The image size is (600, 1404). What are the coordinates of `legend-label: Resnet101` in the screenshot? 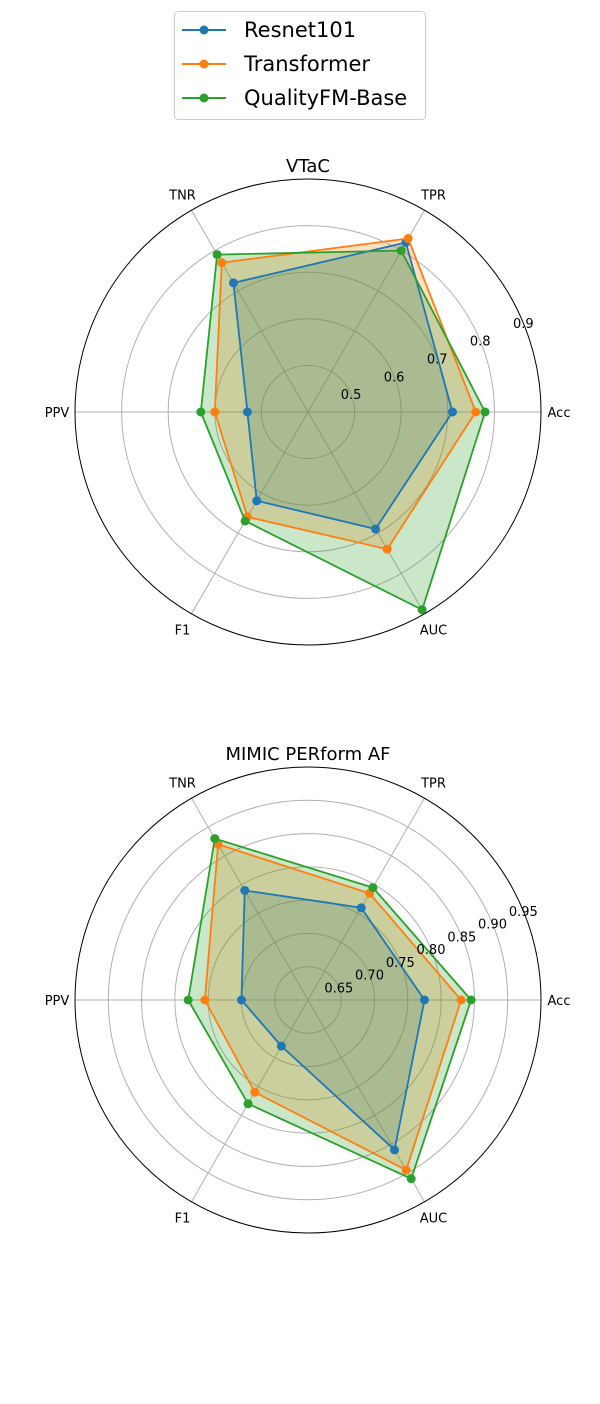 It's located at (300, 30).